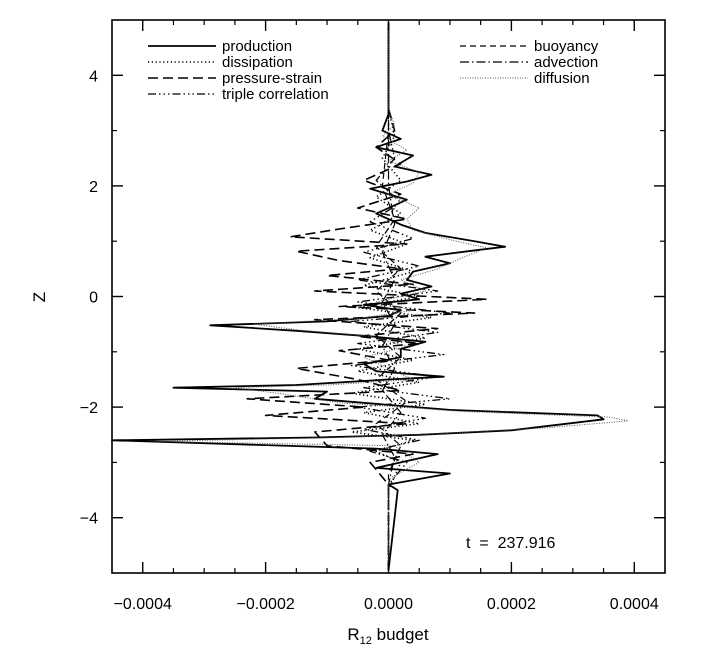 This screenshot has width=722, height=649. What do you see at coordinates (634, 604) in the screenshot?
I see `x-tick-label: 0.0004` at bounding box center [634, 604].